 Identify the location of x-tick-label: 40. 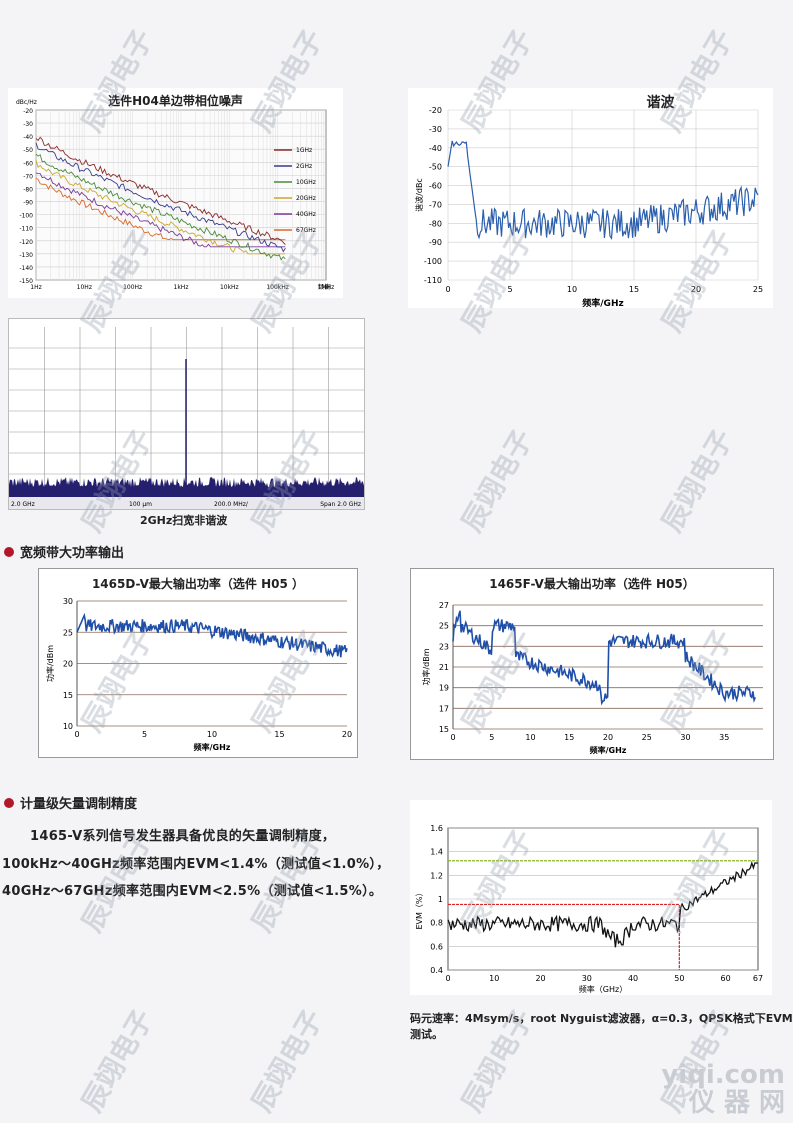
(633, 978).